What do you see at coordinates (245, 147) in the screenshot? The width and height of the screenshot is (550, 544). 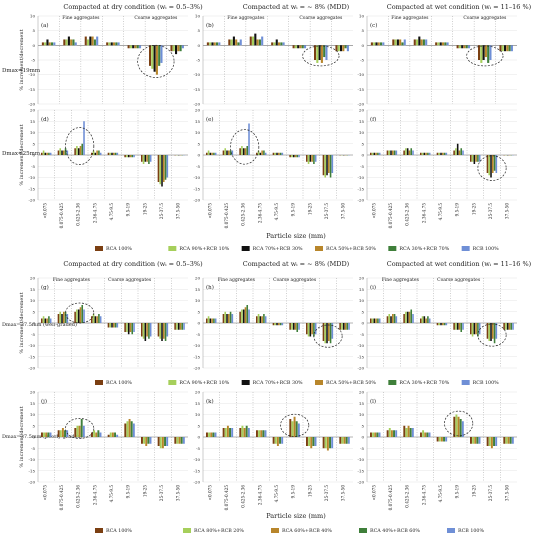 I see `highlight-circle` at bounding box center [245, 147].